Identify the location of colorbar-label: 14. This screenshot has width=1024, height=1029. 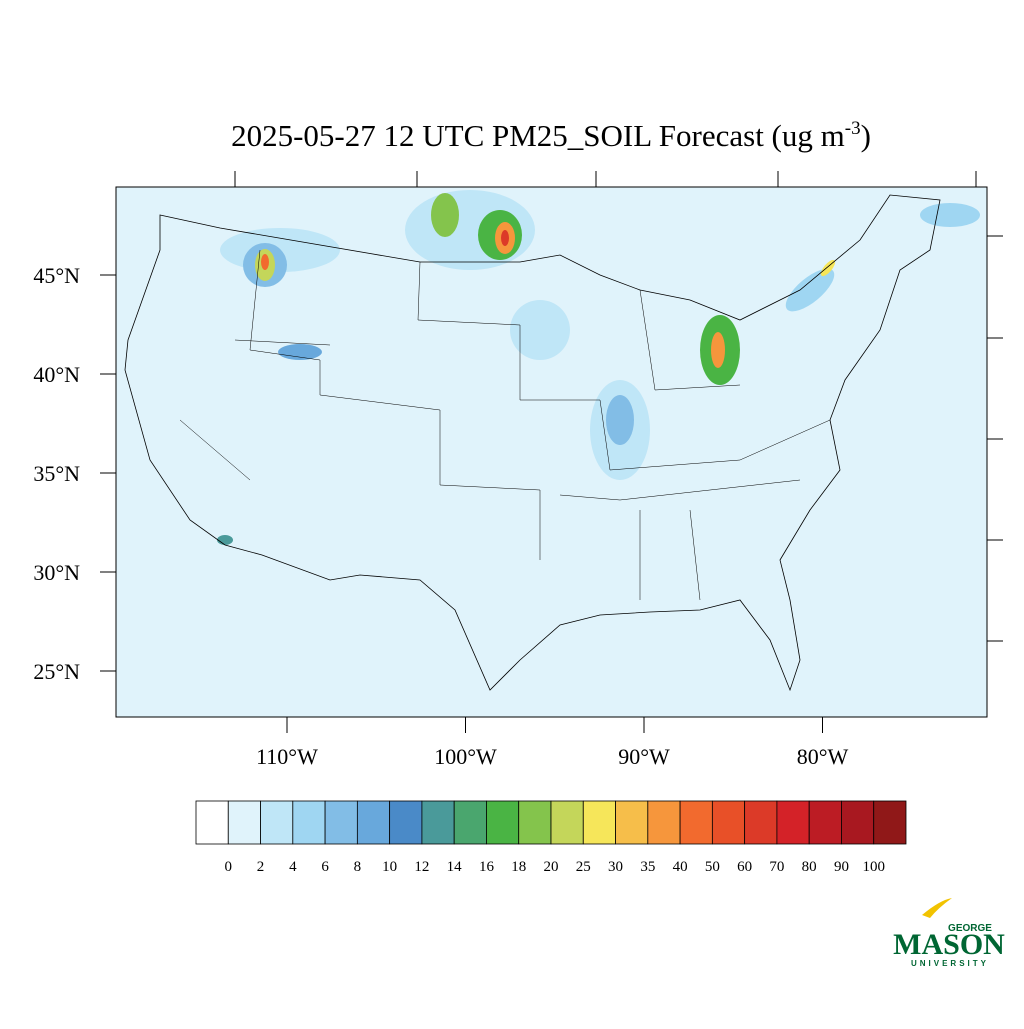
(455, 867).